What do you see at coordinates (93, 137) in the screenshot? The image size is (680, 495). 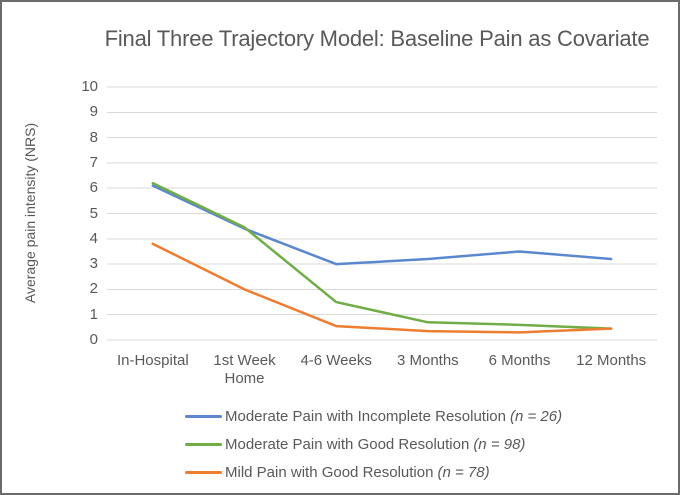 I see `y-axis-tick-label: 8` at bounding box center [93, 137].